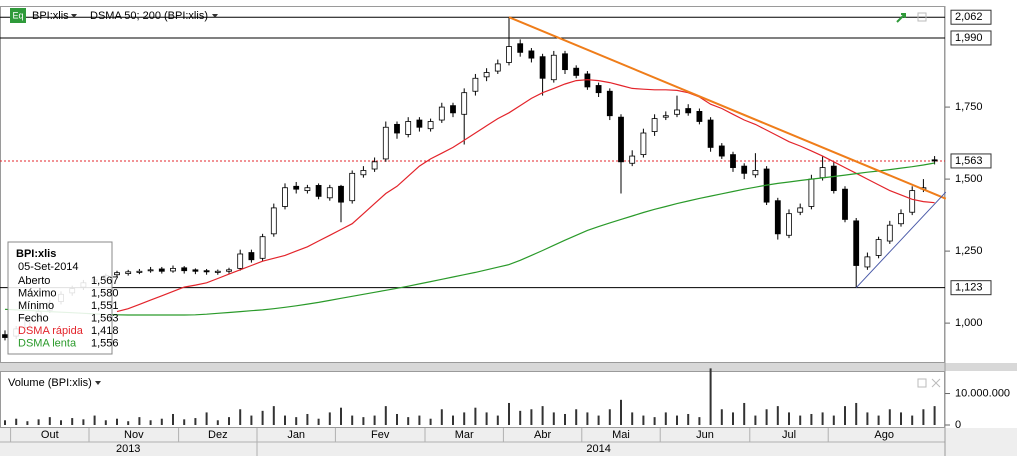 This screenshot has width=1017, height=461. What do you see at coordinates (105, 318) in the screenshot?
I see `info-value: 1,563` at bounding box center [105, 318].